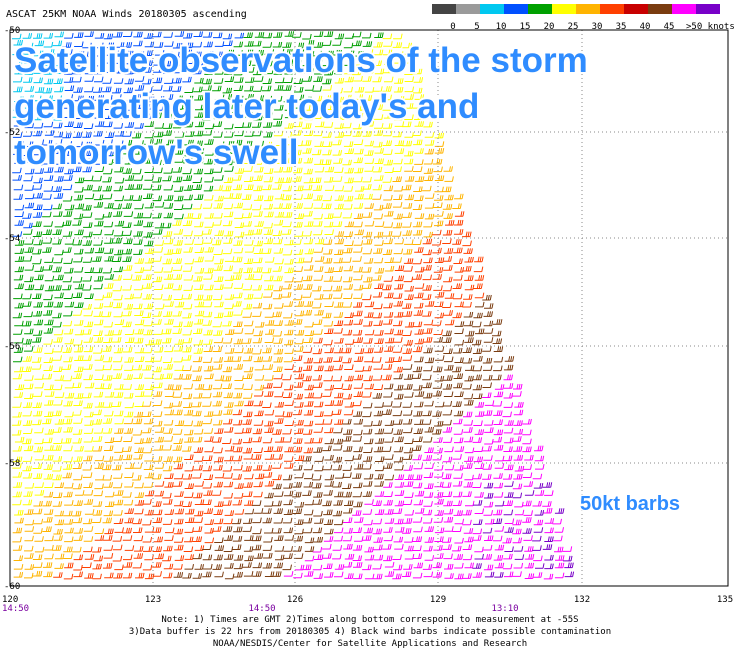  I want to click on scale-label: 0, so click(452, 27).